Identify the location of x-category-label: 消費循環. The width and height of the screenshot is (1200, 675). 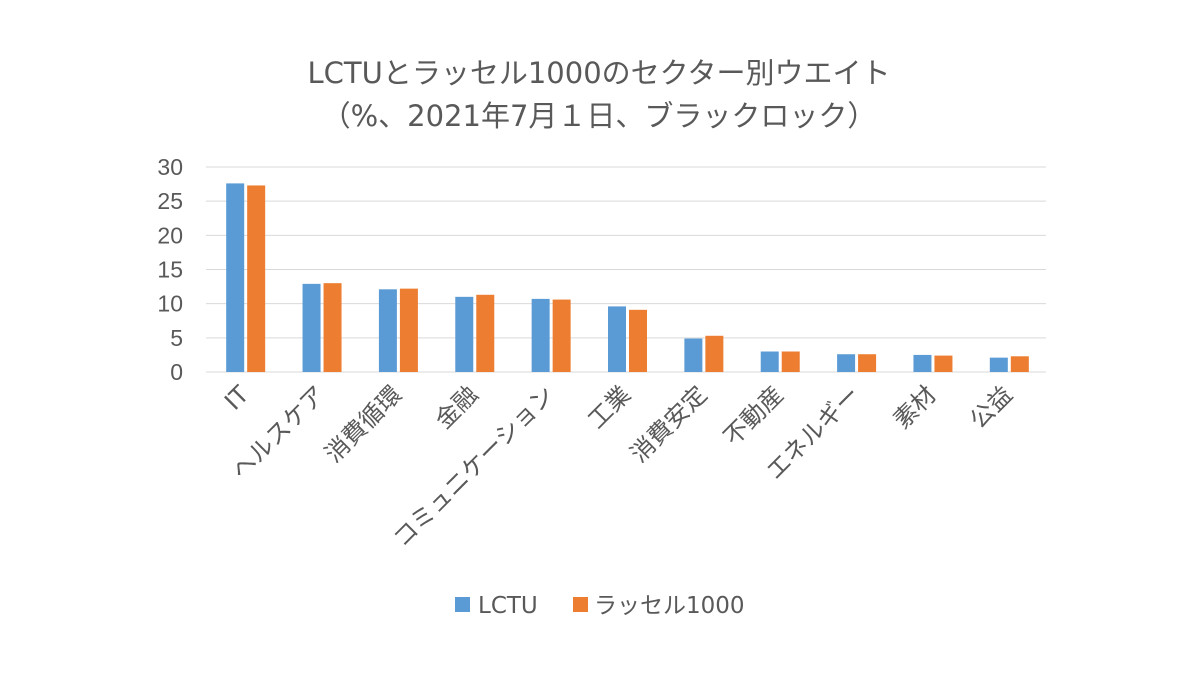
(363, 424).